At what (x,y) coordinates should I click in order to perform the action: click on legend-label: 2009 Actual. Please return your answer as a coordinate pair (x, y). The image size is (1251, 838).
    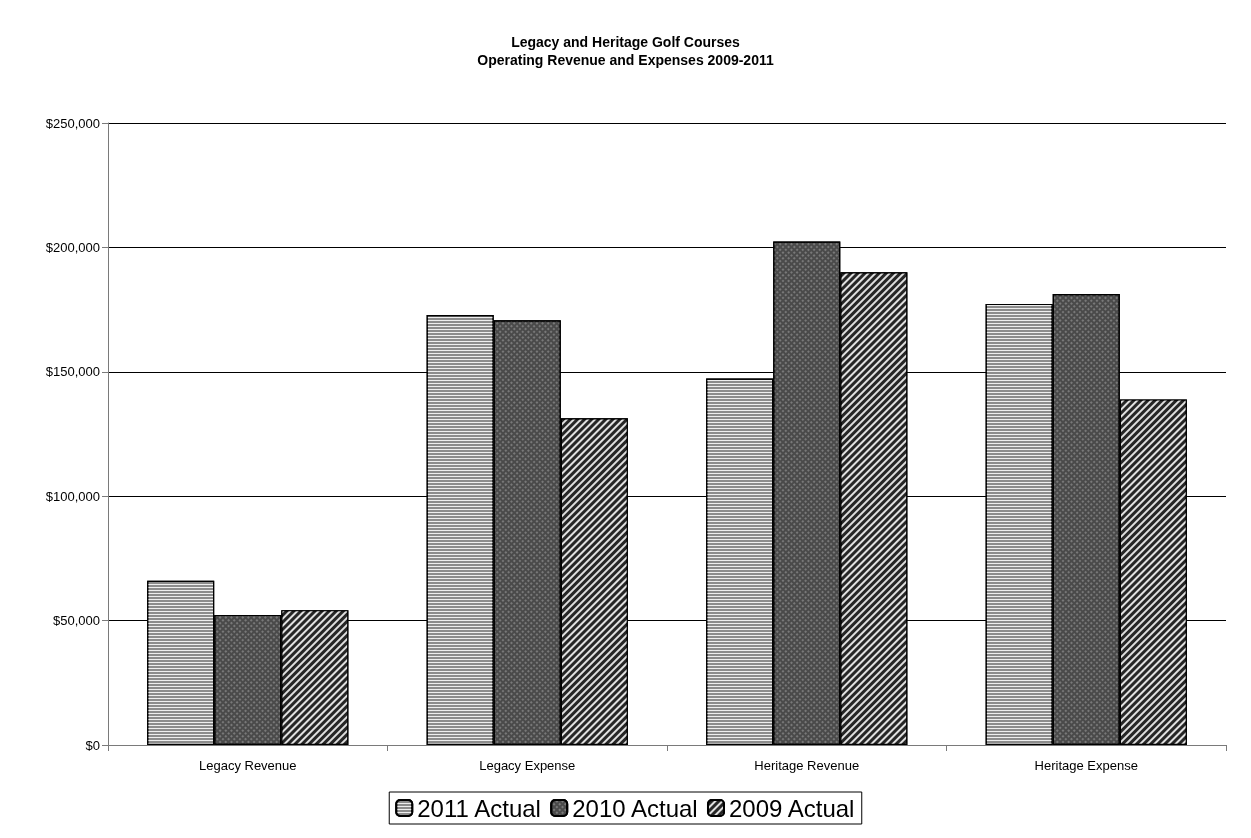
    Looking at the image, I should click on (791, 808).